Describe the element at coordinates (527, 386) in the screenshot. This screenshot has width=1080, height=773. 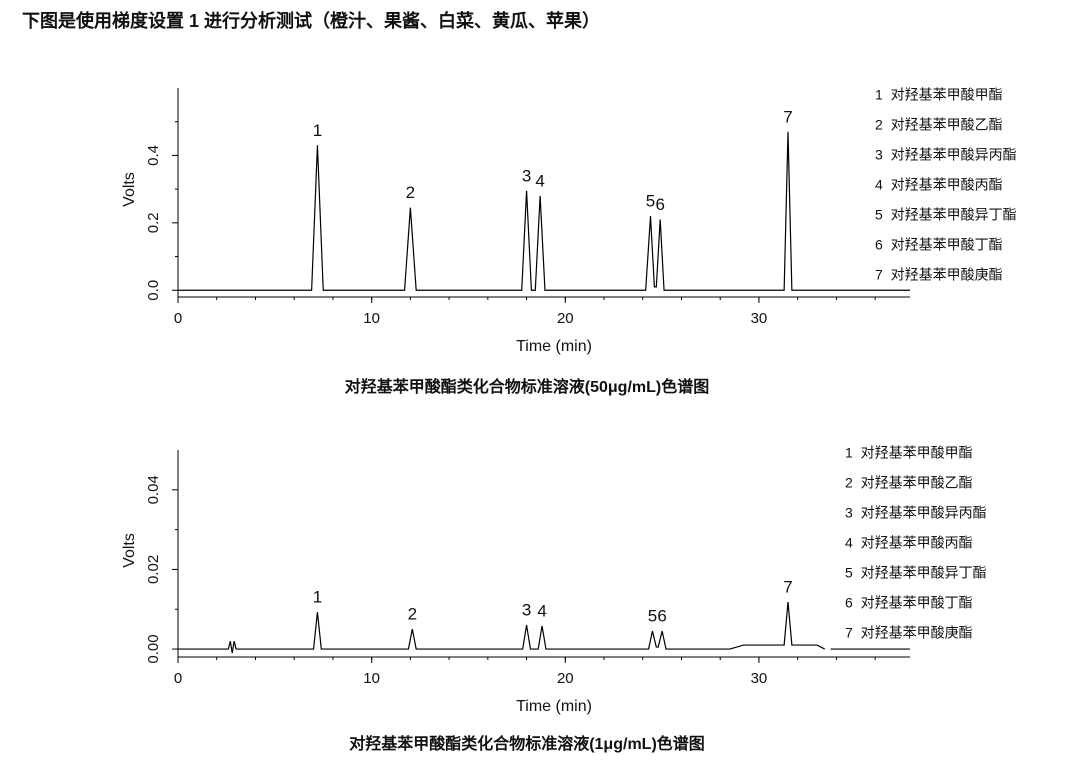
I see `chart-caption: 对羟基苯甲酸酯类化合物标准溶液(50μg/mL)色谱图` at that location.